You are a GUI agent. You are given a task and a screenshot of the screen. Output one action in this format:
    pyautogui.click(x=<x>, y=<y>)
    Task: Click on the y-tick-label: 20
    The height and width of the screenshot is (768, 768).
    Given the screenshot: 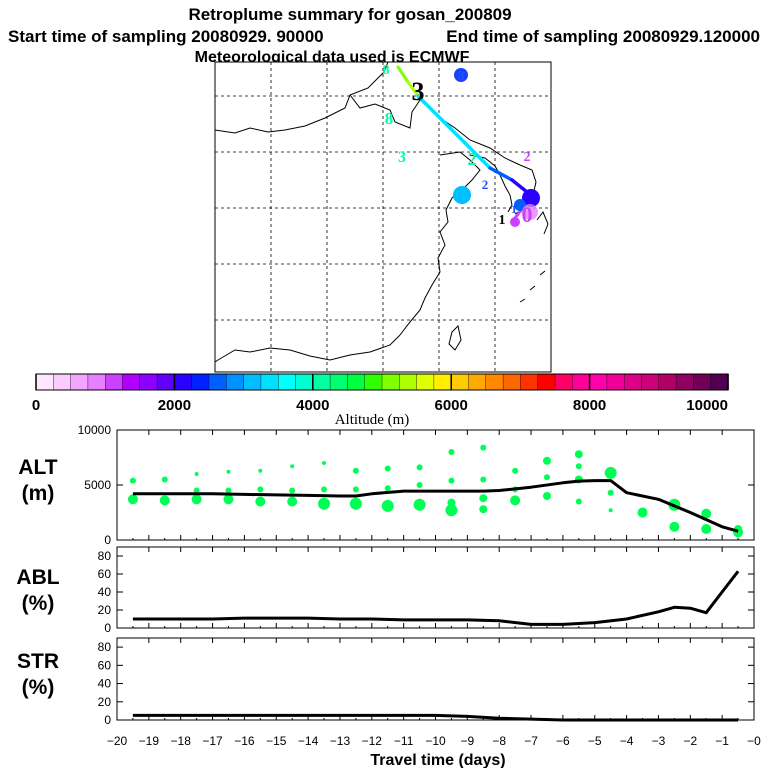 What is the action you would take?
    pyautogui.click(x=105, y=610)
    